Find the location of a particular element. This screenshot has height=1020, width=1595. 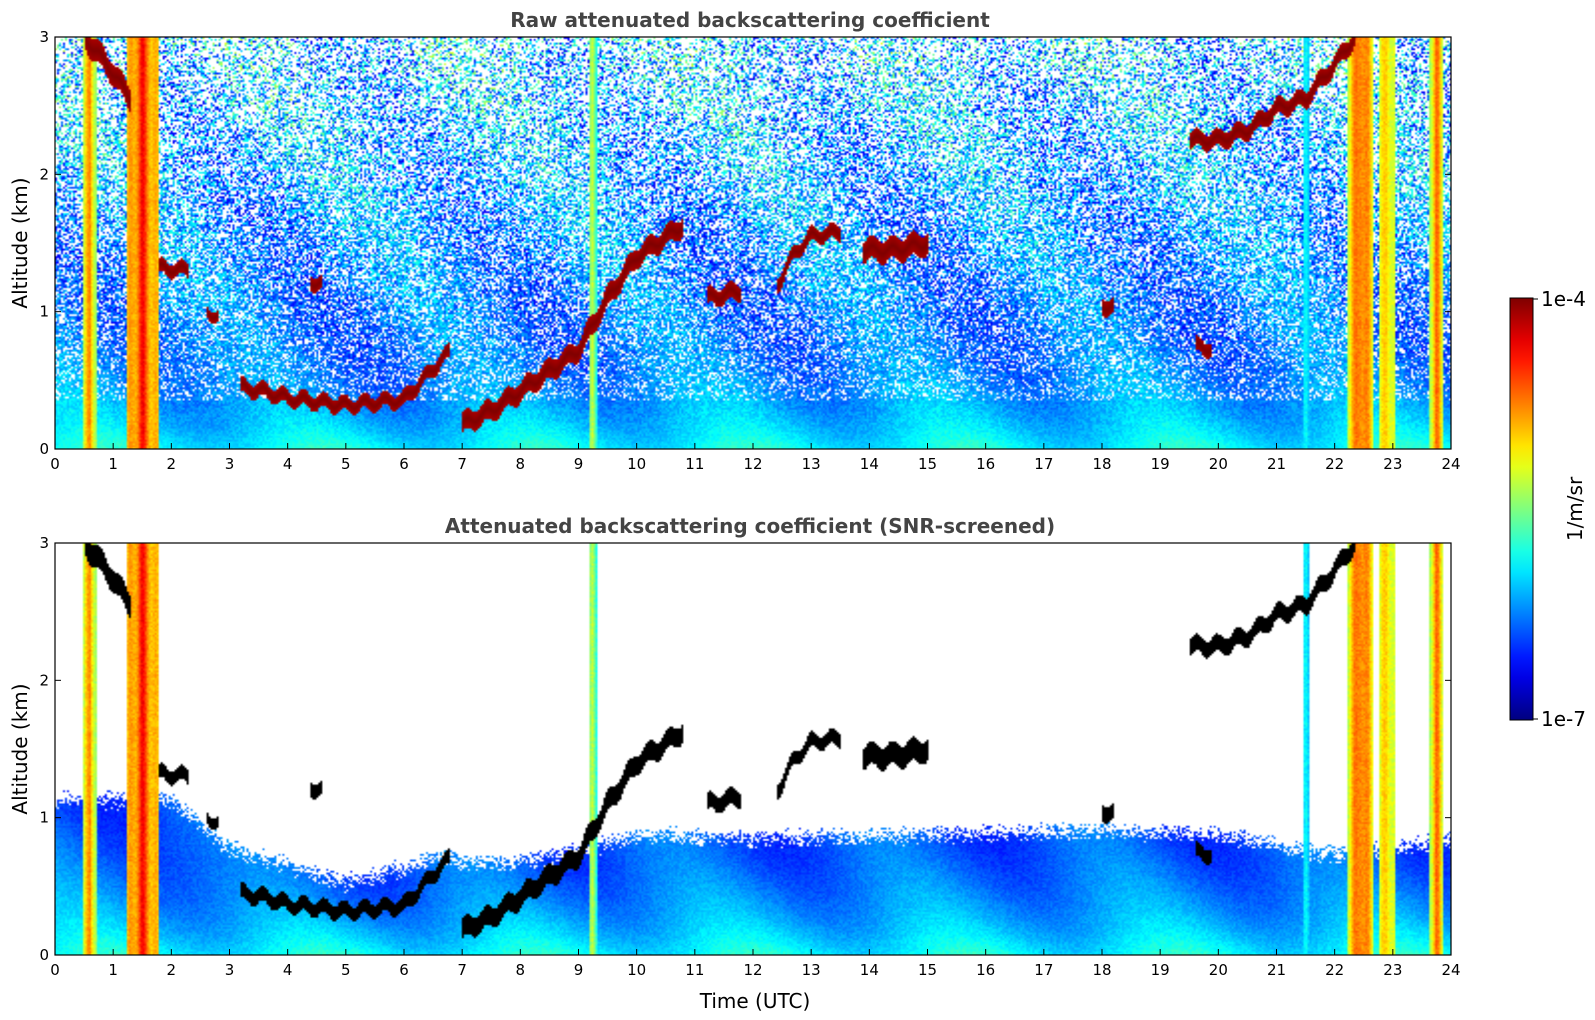

colorbar-max-label: 1e-4 is located at coordinates (1563, 299).